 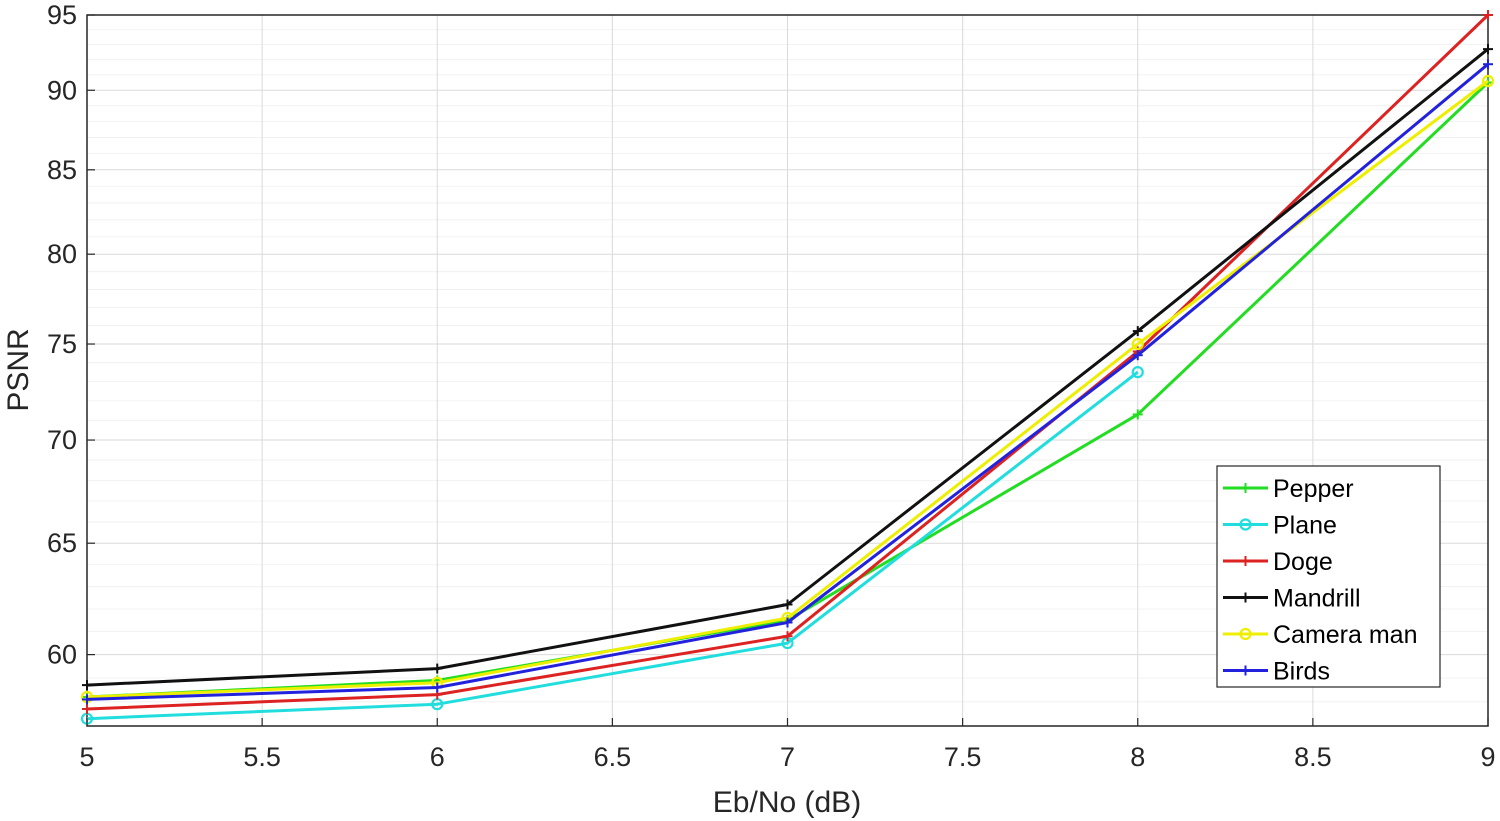 I want to click on x-tick-label: 5.5, so click(x=262, y=757).